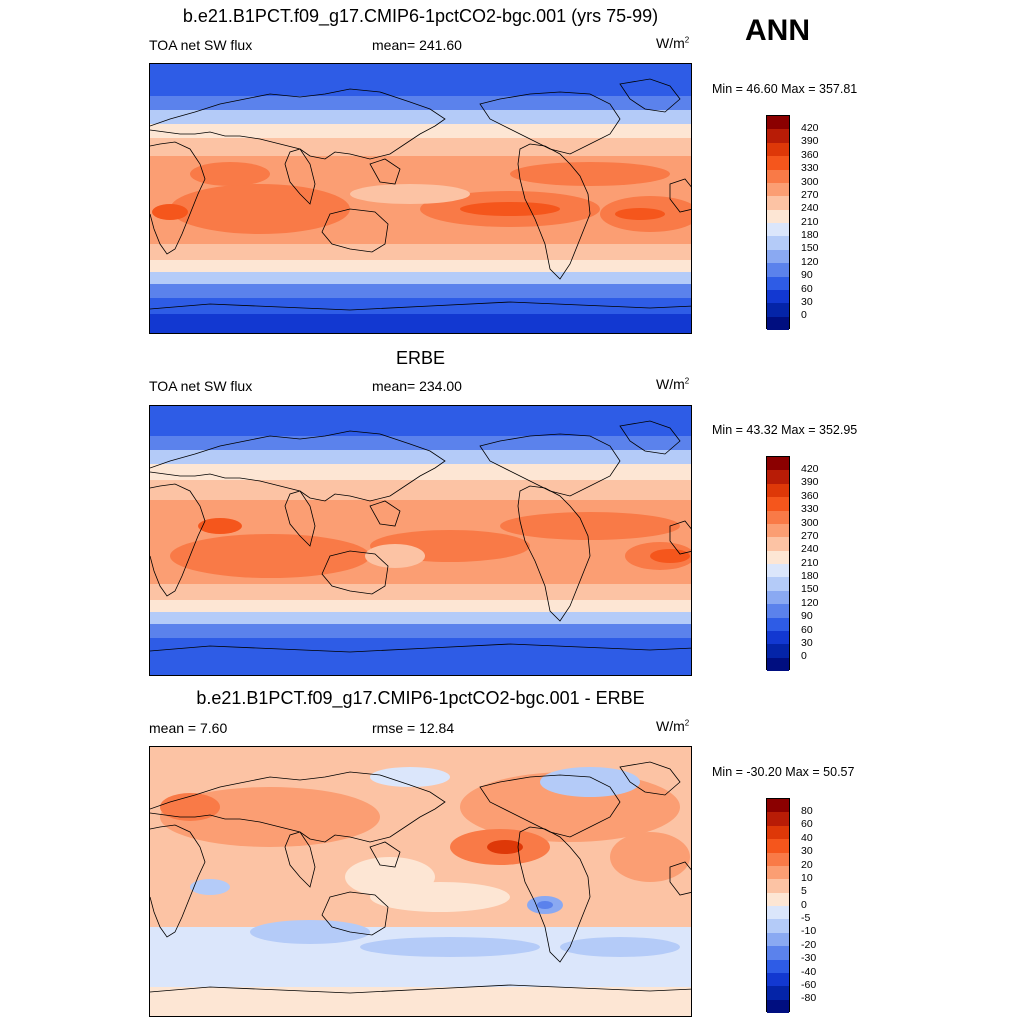  I want to click on panel1-map-field, so click(420, 198).